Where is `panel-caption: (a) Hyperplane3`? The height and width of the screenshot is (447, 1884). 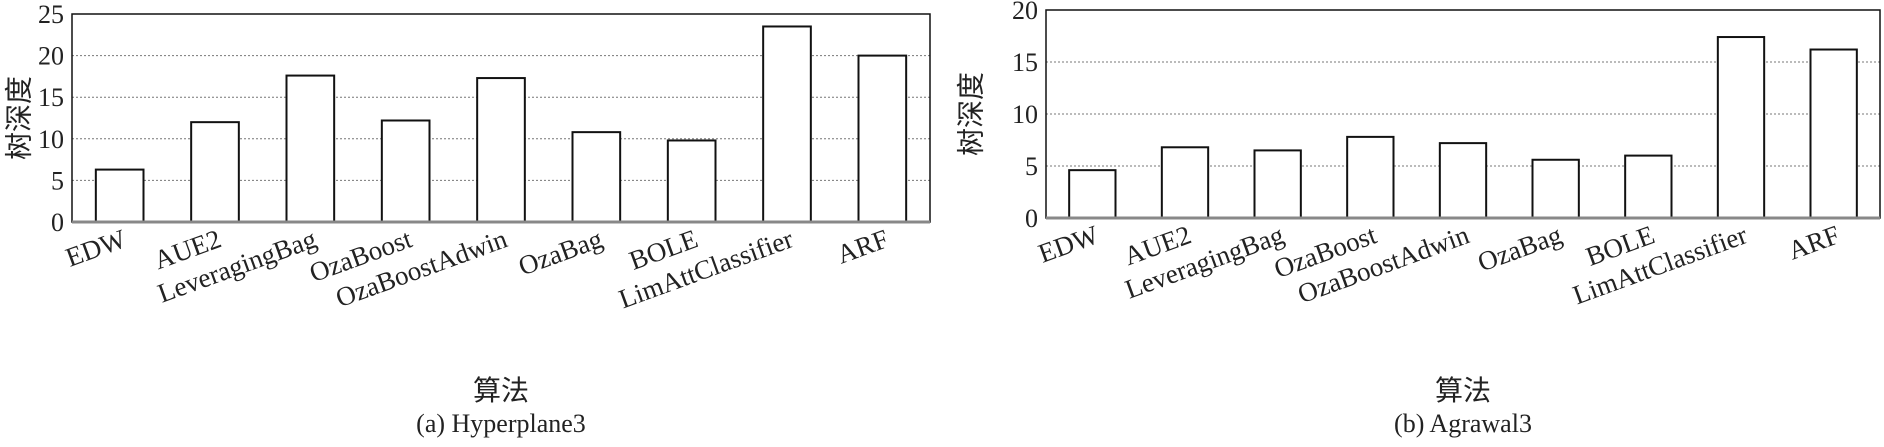 panel-caption: (a) Hyperplane3 is located at coordinates (501, 423).